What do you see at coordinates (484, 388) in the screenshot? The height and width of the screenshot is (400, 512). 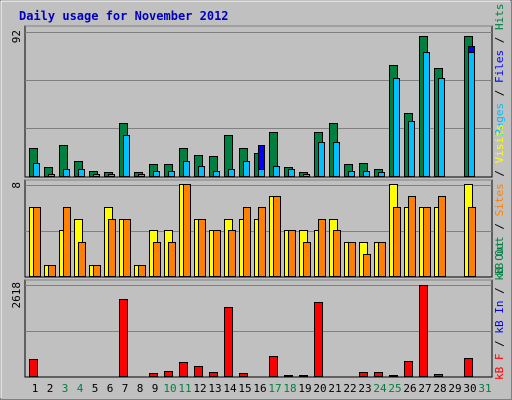 I see `x-label-day-31: 31` at bounding box center [484, 388].